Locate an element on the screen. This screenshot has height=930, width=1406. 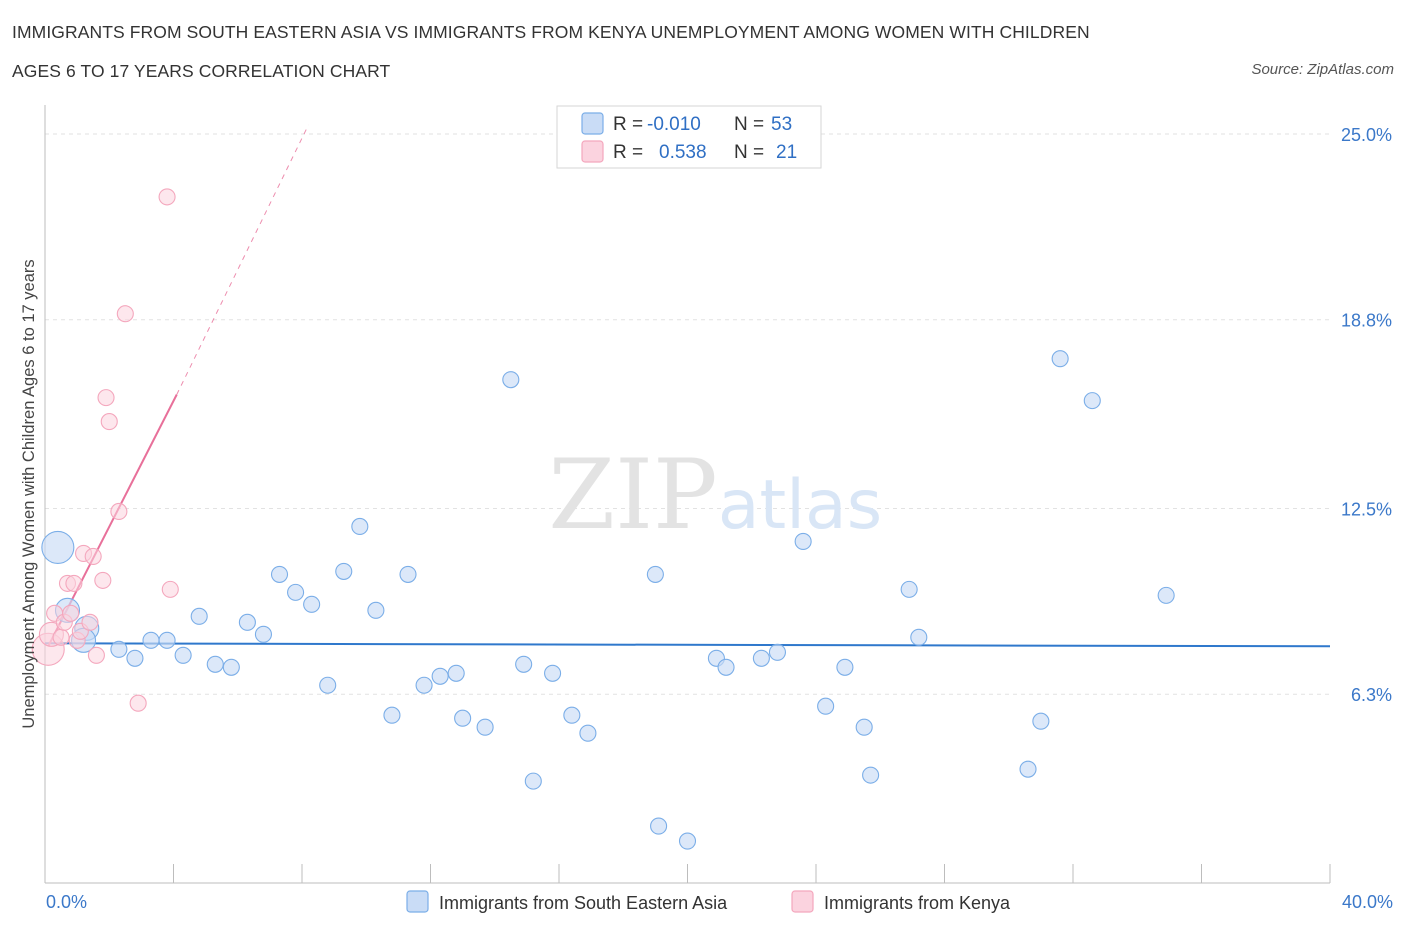
y-tick-label-1: 18.8% is located at coordinates (1366, 321).